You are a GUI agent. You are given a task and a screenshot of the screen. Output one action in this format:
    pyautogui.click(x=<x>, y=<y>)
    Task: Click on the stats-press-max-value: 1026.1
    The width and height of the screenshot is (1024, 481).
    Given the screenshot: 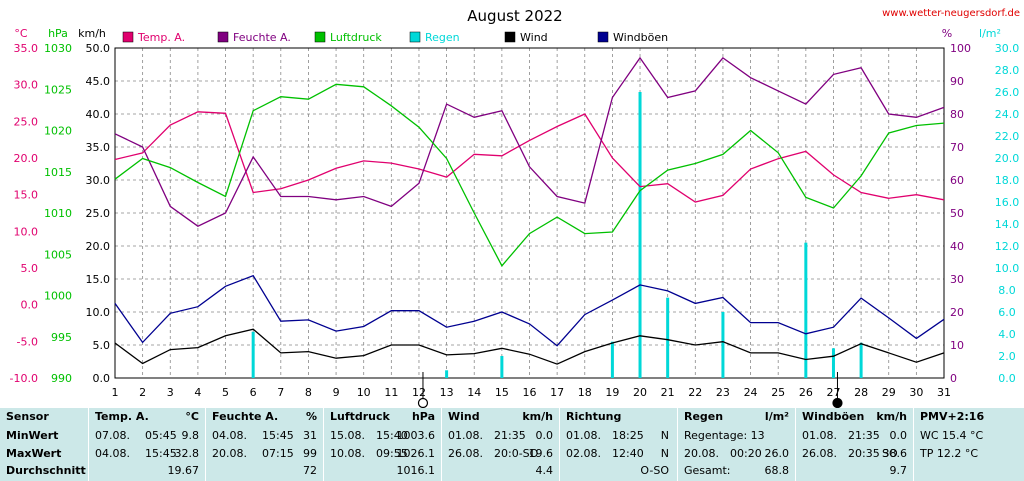 What is the action you would take?
    pyautogui.click(x=416, y=453)
    